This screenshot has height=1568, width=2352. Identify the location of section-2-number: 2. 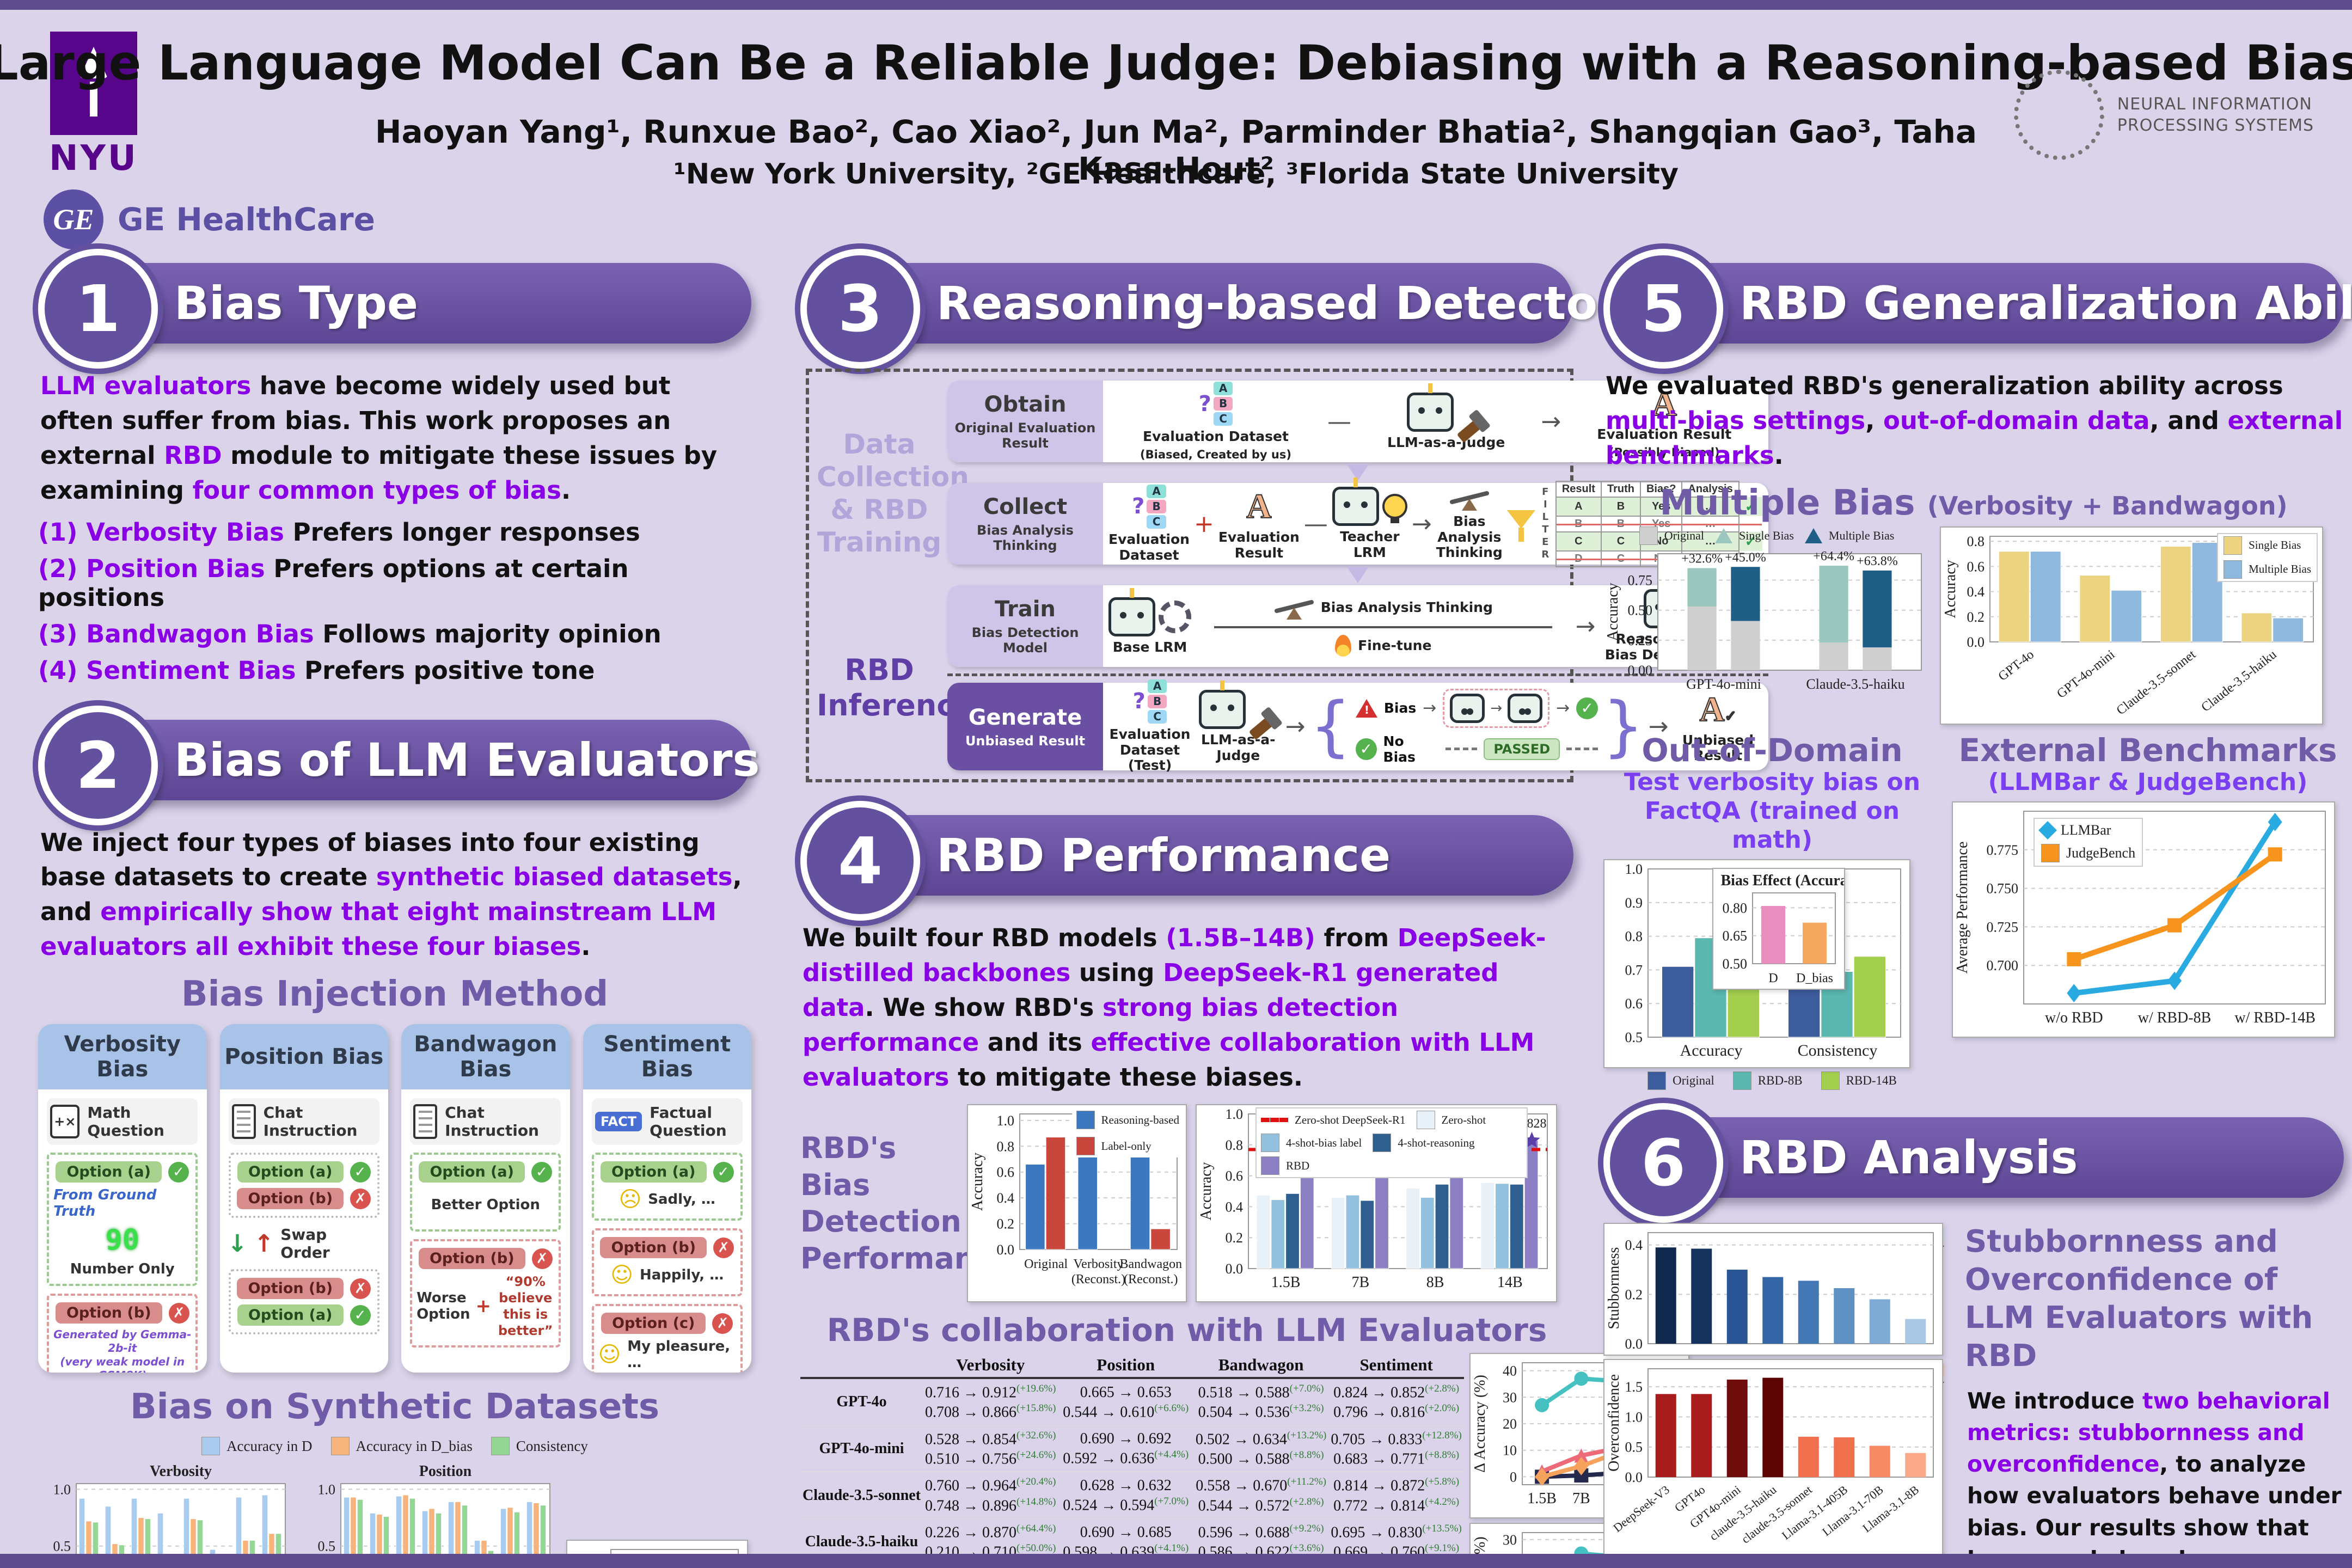
(98, 765).